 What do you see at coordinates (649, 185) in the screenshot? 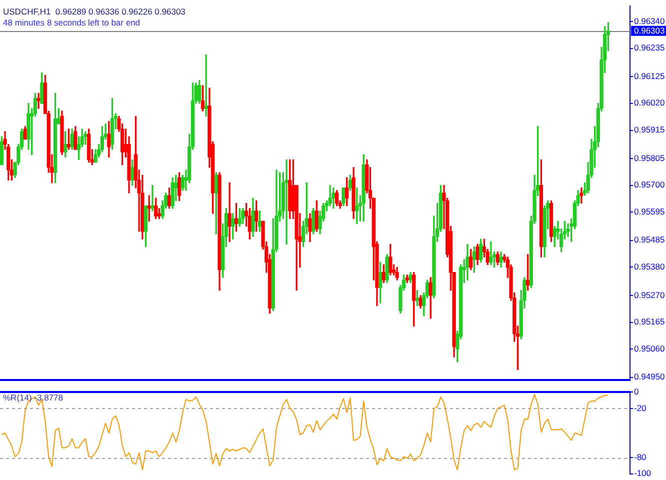
I see `y-tick-label: 0.95700` at bounding box center [649, 185].